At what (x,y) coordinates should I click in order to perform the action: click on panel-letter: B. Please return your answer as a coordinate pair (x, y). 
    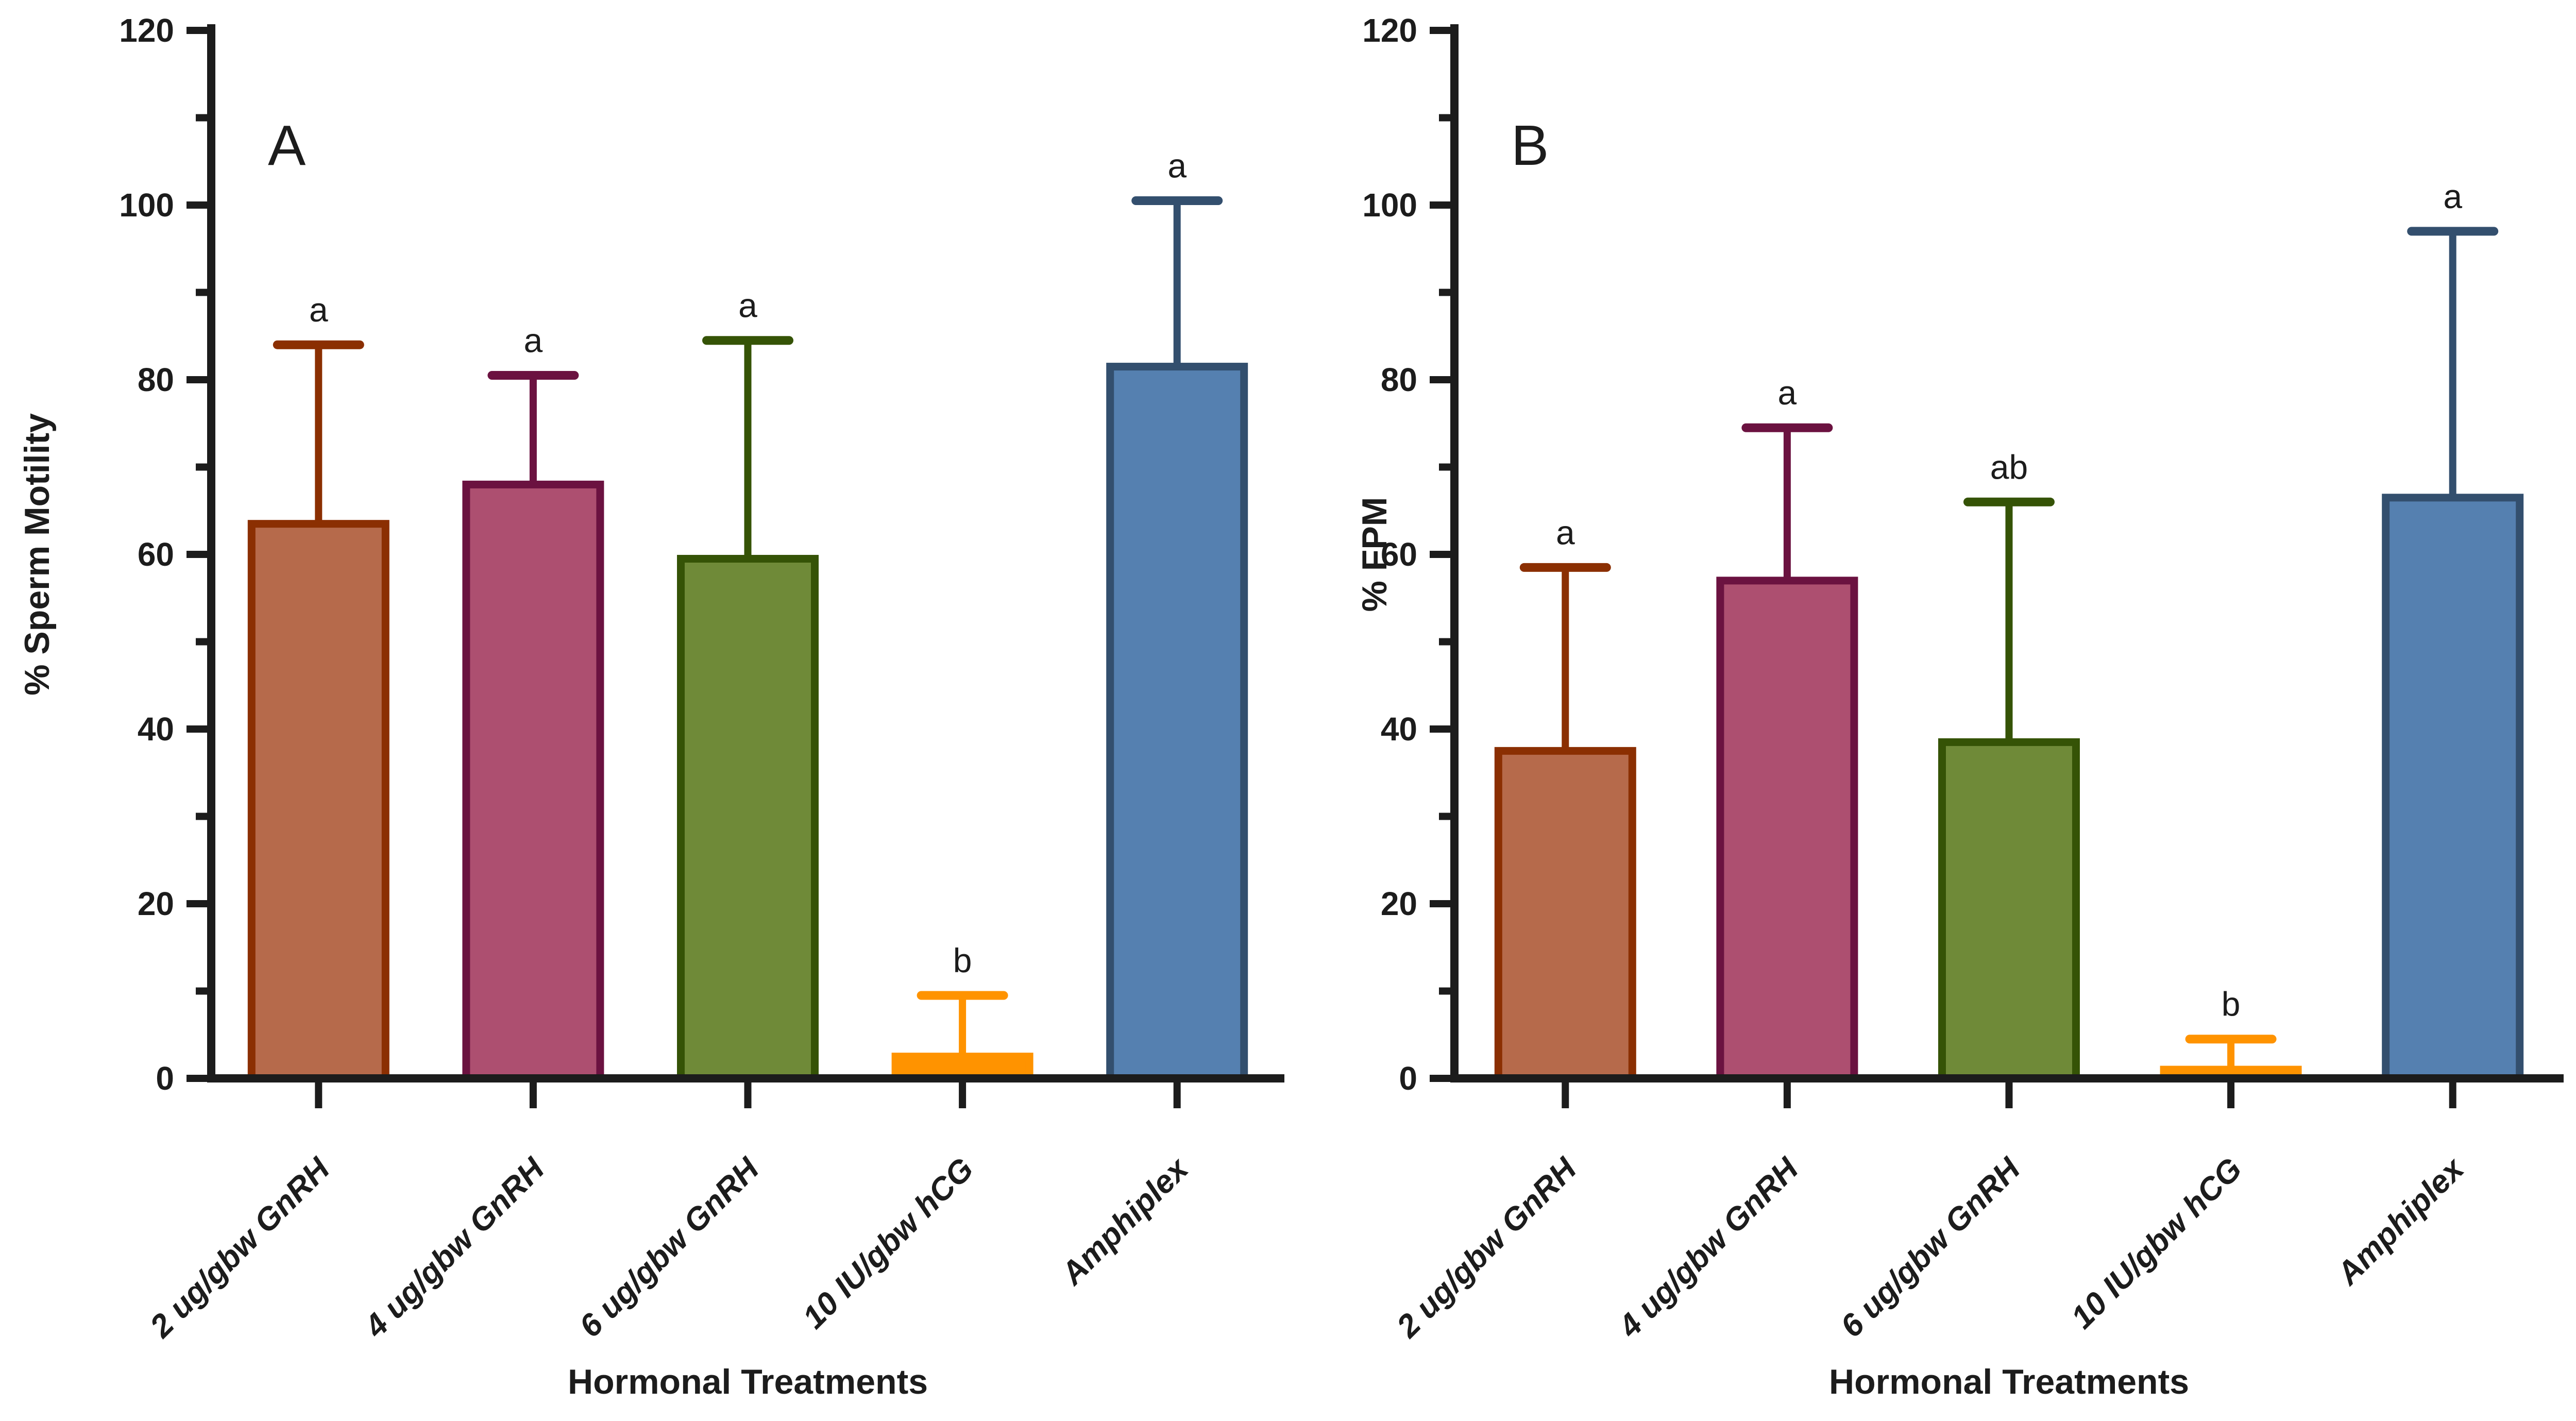
    Looking at the image, I should click on (1530, 145).